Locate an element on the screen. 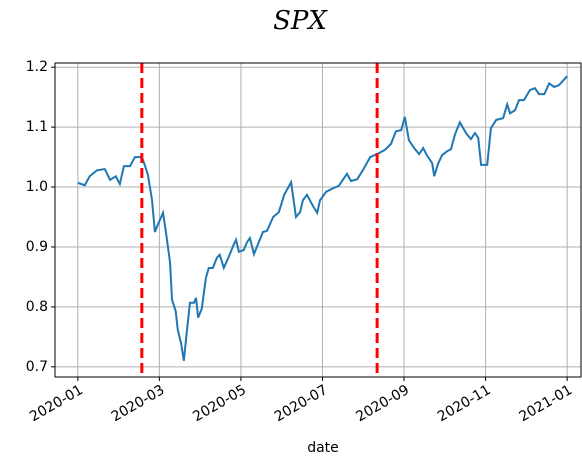 Image resolution: width=582 pixels, height=457 pixels. x-tick-label: 2020-07 is located at coordinates (301, 403).